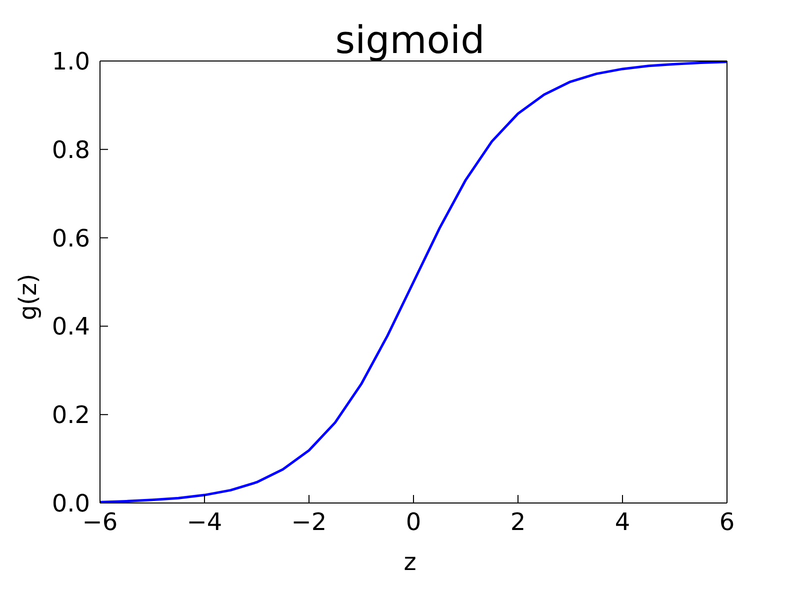 The width and height of the screenshot is (800, 596). What do you see at coordinates (410, 562) in the screenshot?
I see `x-axis-title: z` at bounding box center [410, 562].